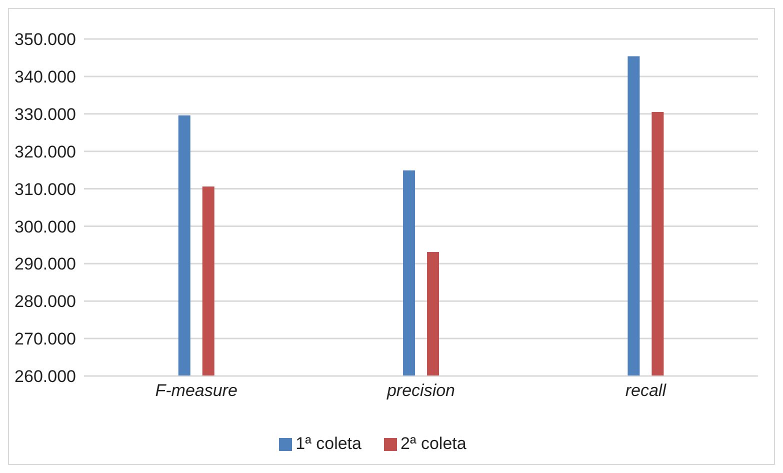 This screenshot has height=473, width=783. Describe the element at coordinates (45, 40) in the screenshot. I see `y-tick-label: 350.000` at that location.